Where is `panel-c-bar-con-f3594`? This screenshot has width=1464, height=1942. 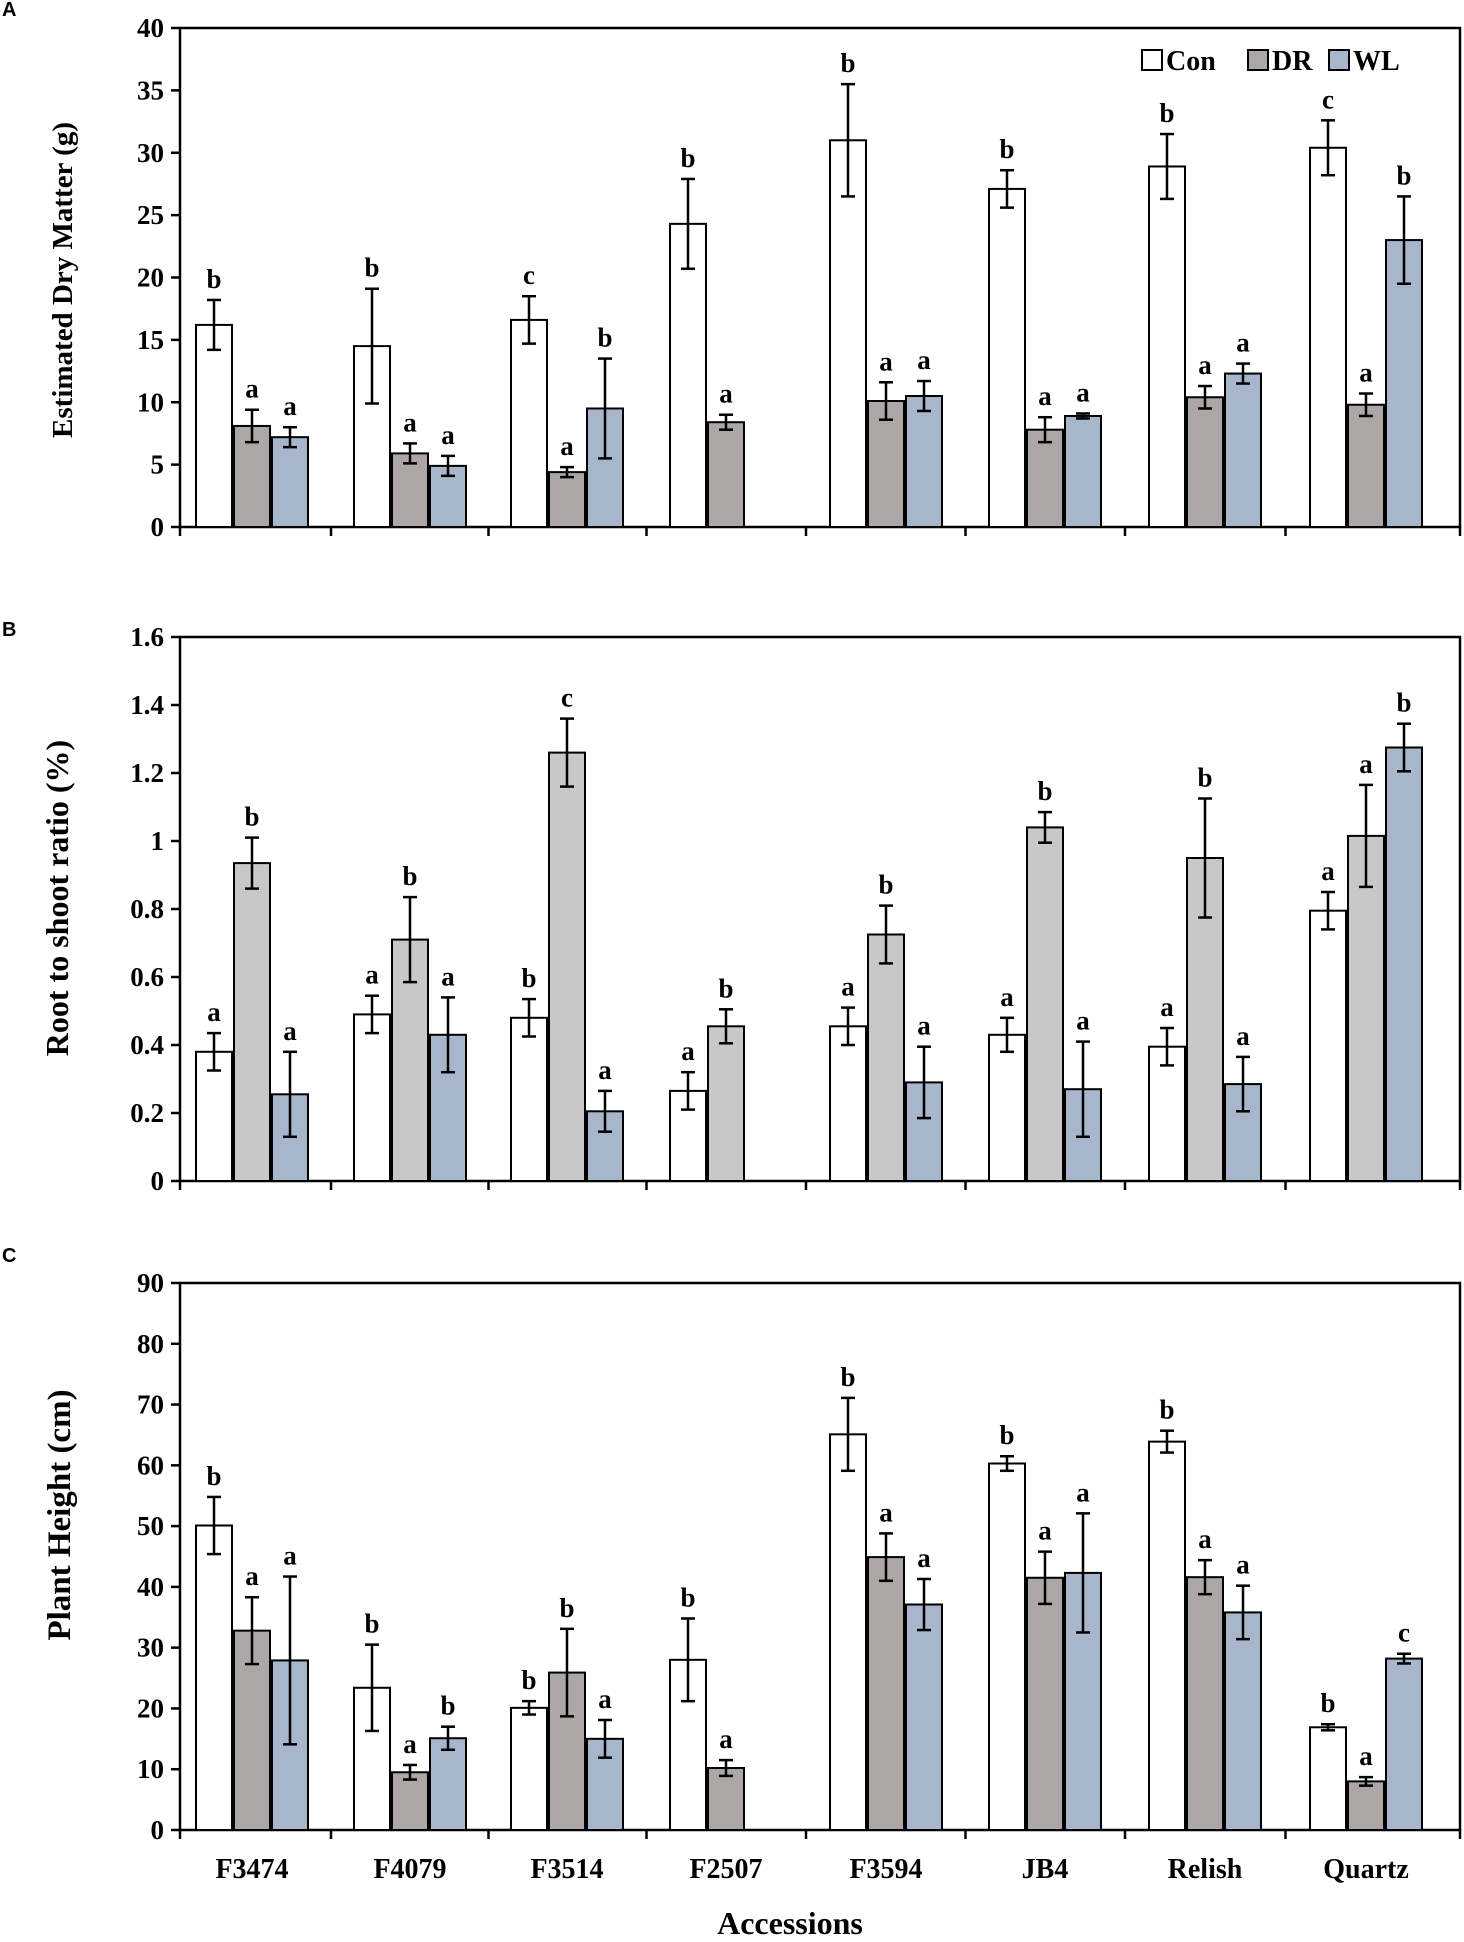 panel-c-bar-con-f3594 is located at coordinates (848, 1632).